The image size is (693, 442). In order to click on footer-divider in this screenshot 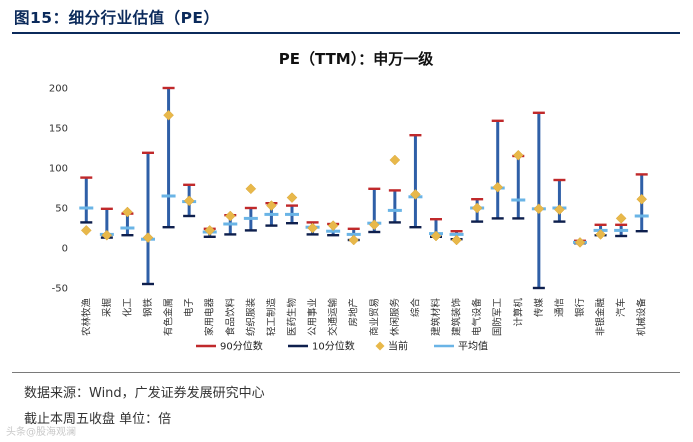, I will do `click(346, 372)`.